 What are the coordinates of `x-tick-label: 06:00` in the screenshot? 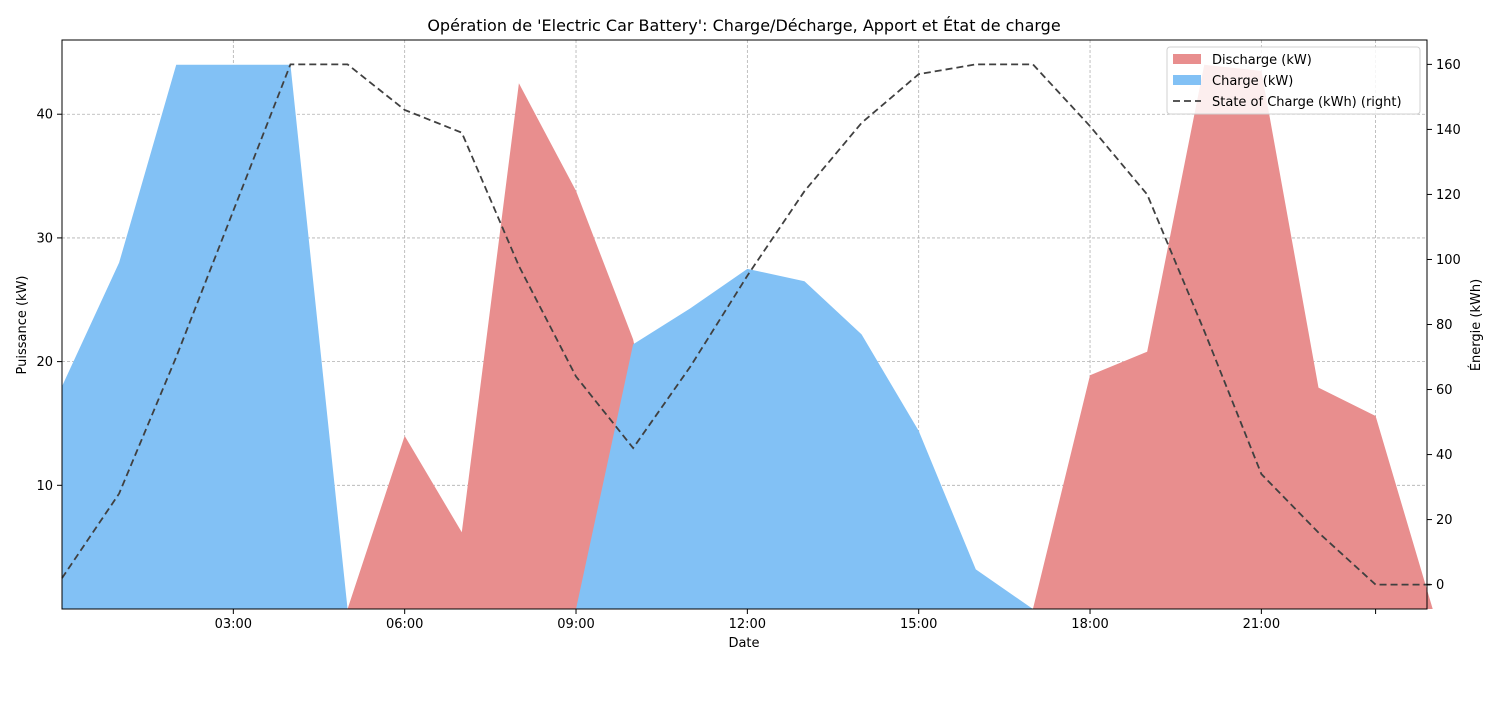 It's located at (404, 624).